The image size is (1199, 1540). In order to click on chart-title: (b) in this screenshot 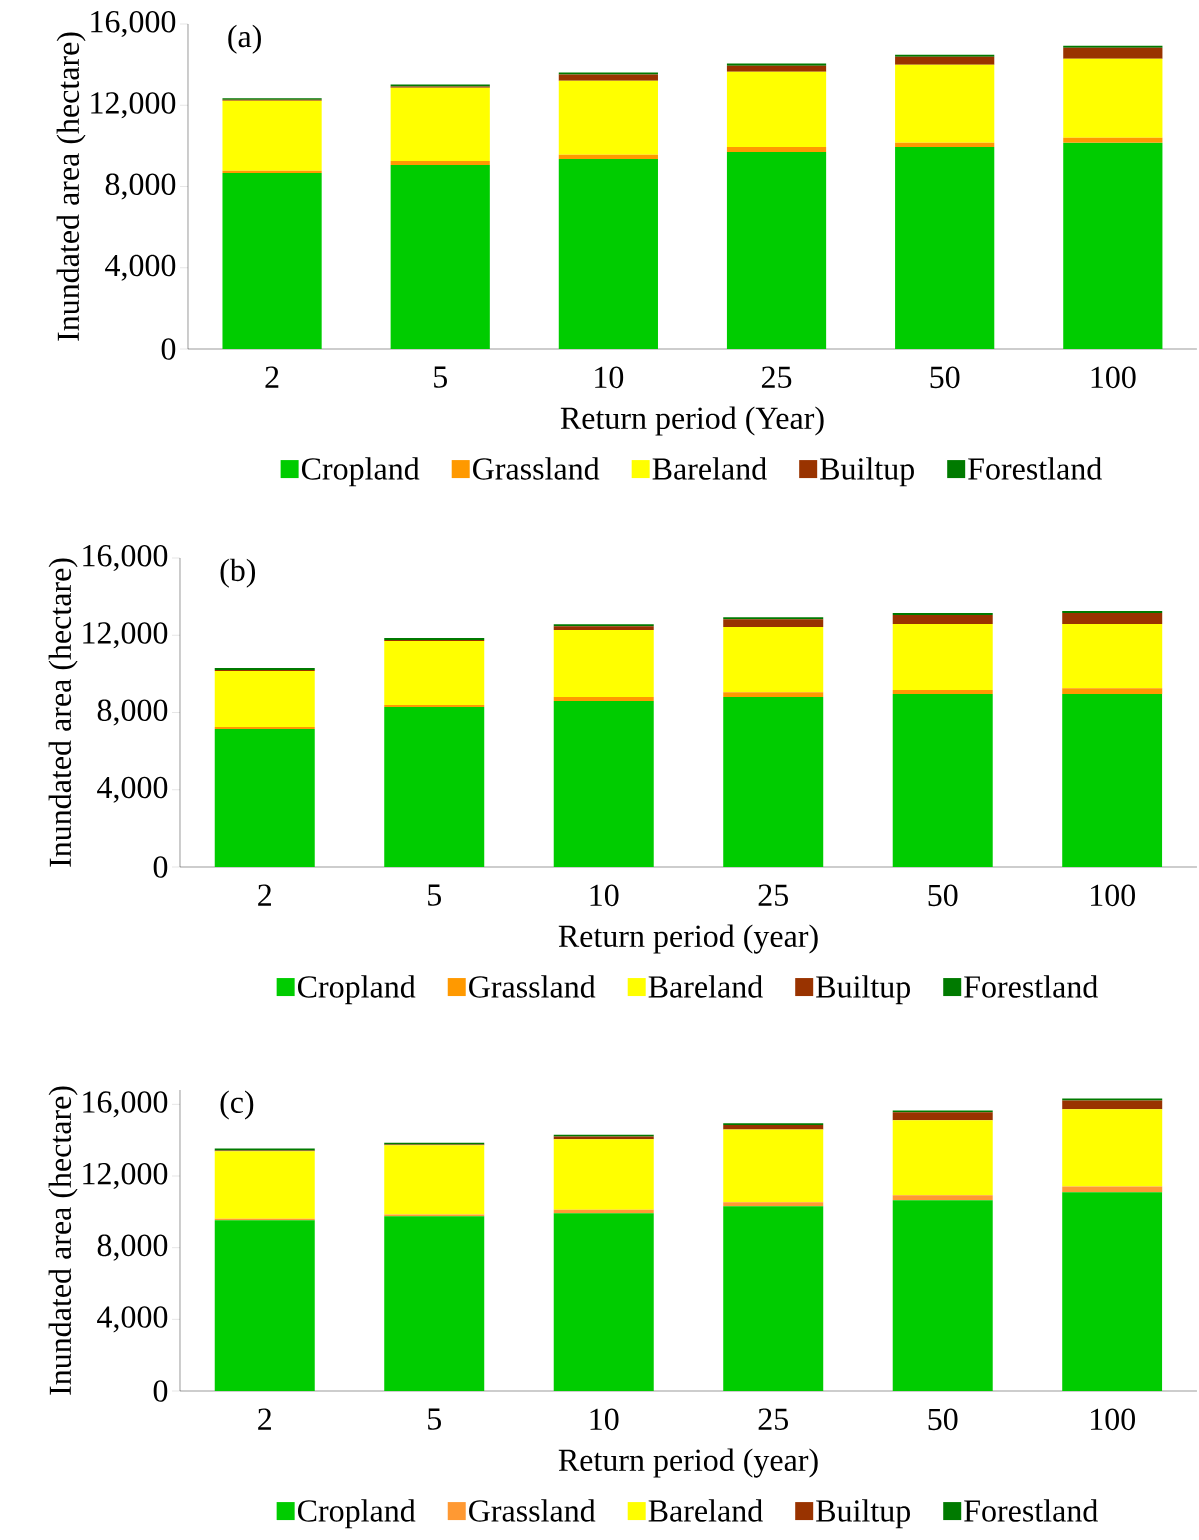, I will do `click(238, 573)`.